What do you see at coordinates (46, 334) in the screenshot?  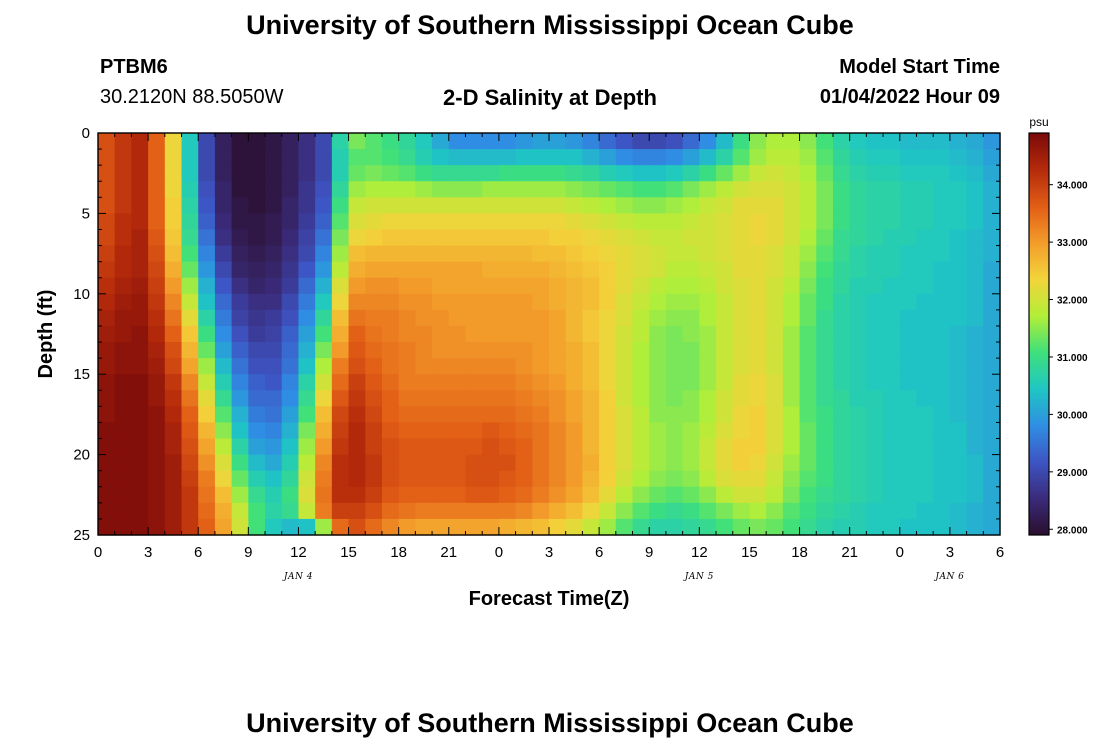 I see `y-axis-label: Depth (ft)` at bounding box center [46, 334].